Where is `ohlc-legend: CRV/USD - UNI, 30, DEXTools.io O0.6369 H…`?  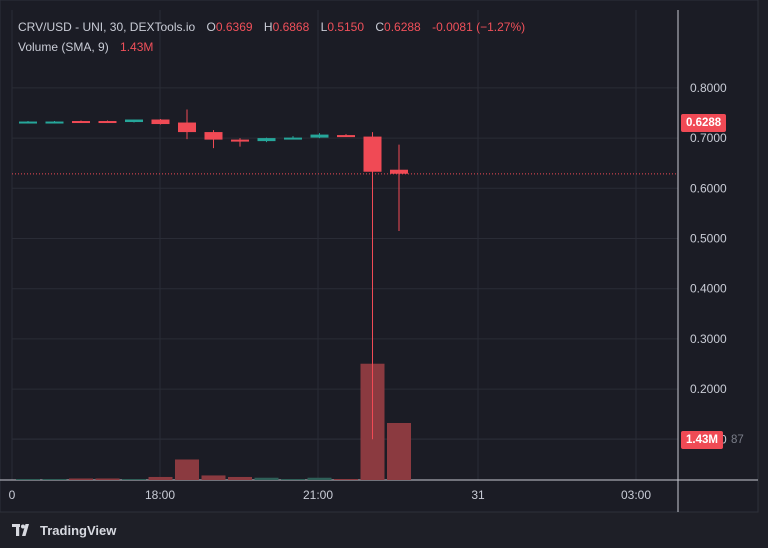
ohlc-legend: CRV/USD - UNI, 30, DEXTools.io O0.6369 H… is located at coordinates (271, 27).